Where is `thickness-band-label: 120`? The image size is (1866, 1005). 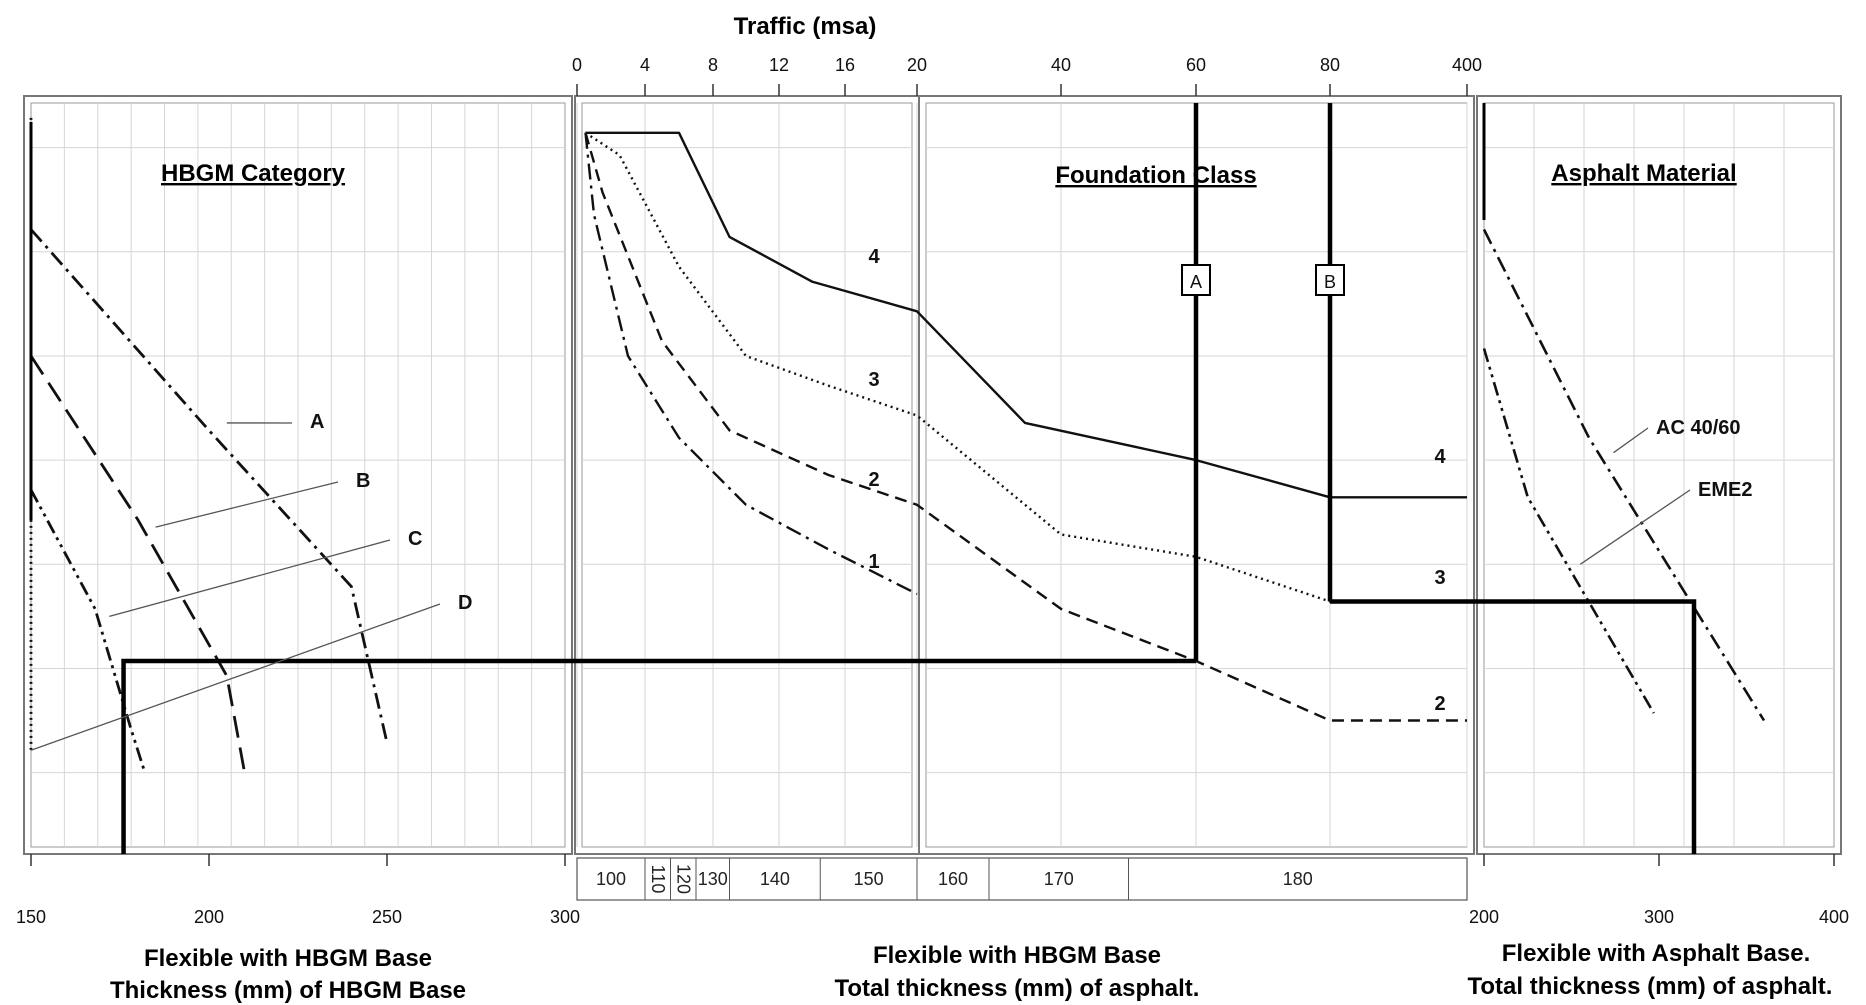 thickness-band-label: 120 is located at coordinates (683, 879).